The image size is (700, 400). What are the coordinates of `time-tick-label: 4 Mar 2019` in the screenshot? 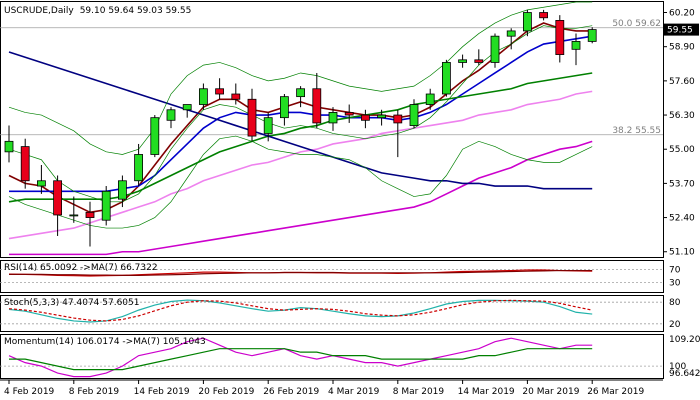 It's located at (354, 392).